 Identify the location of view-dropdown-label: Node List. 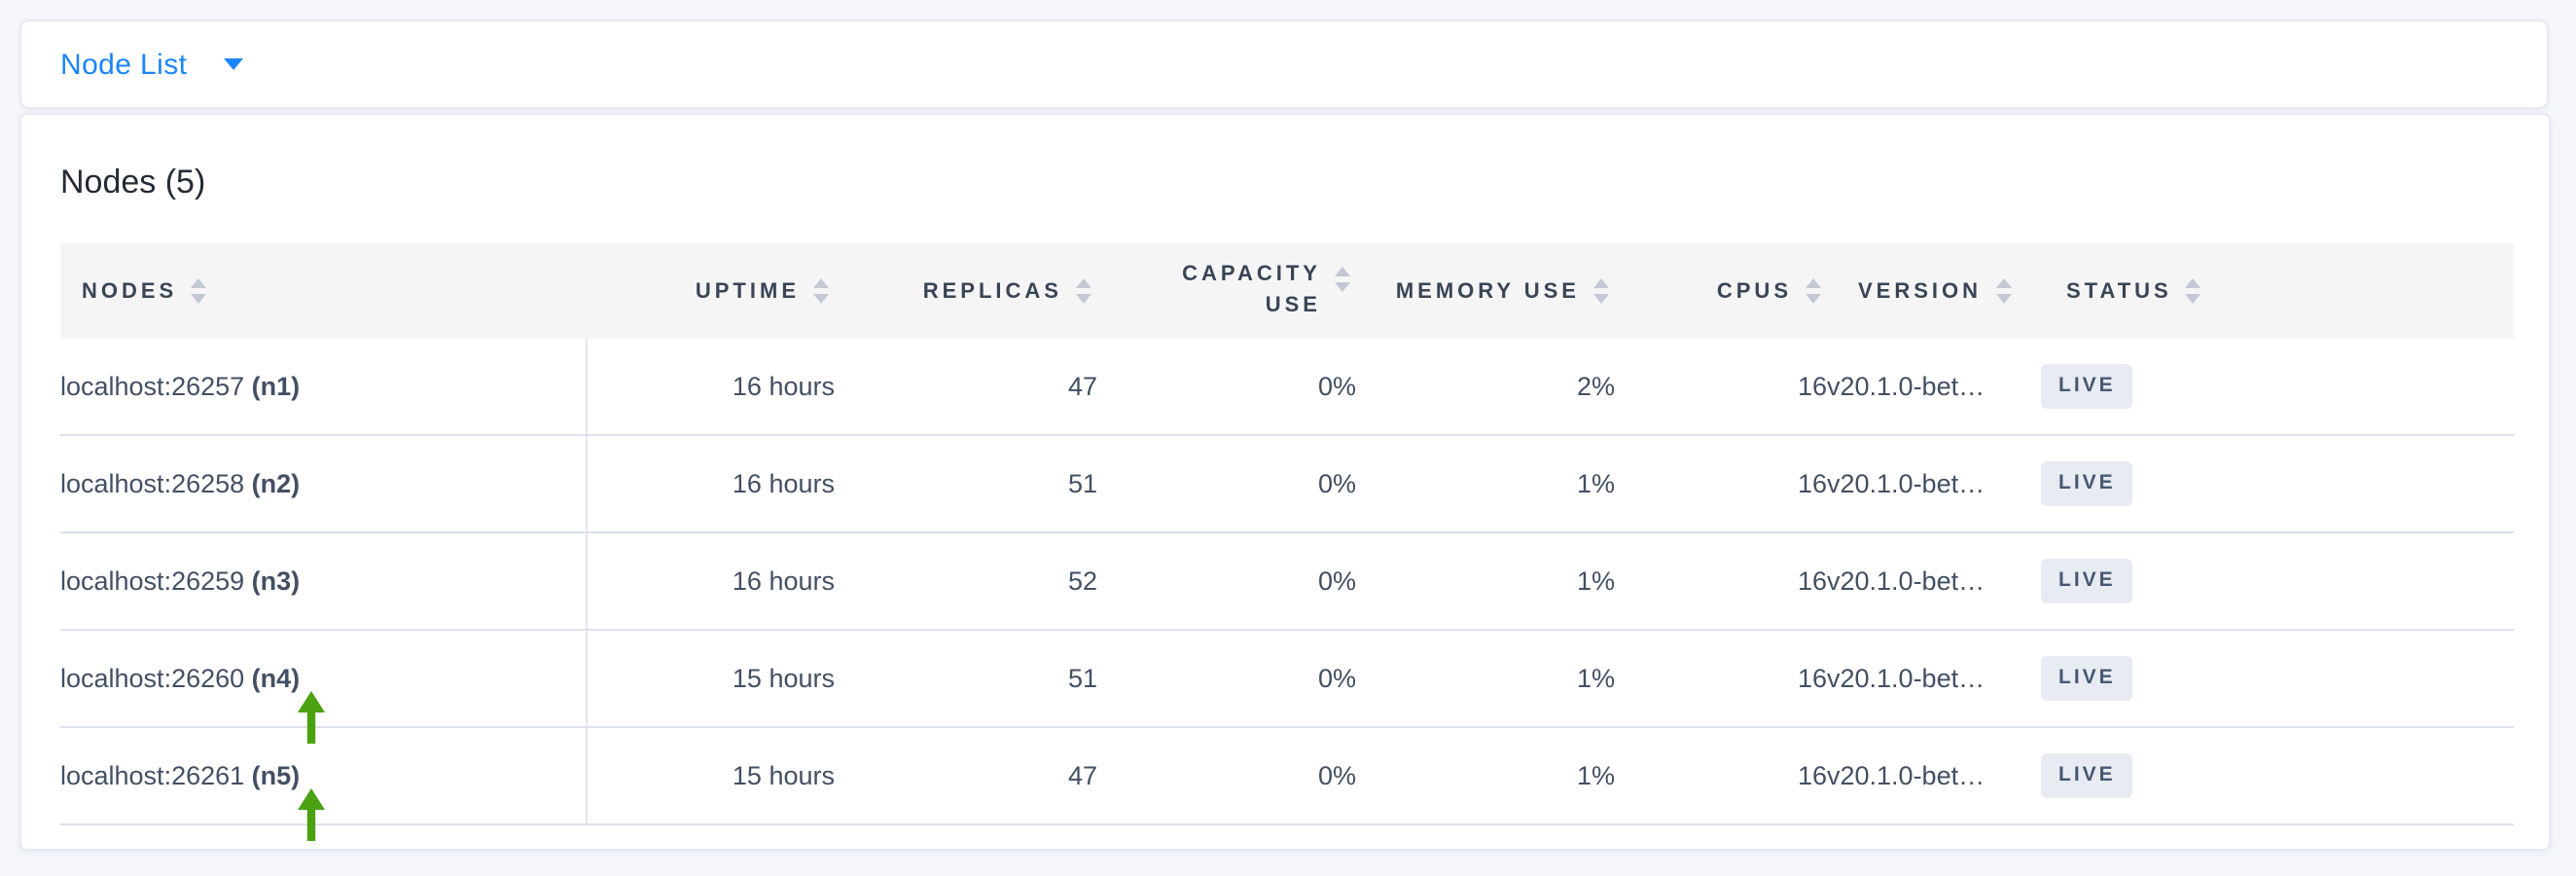
(124, 65).